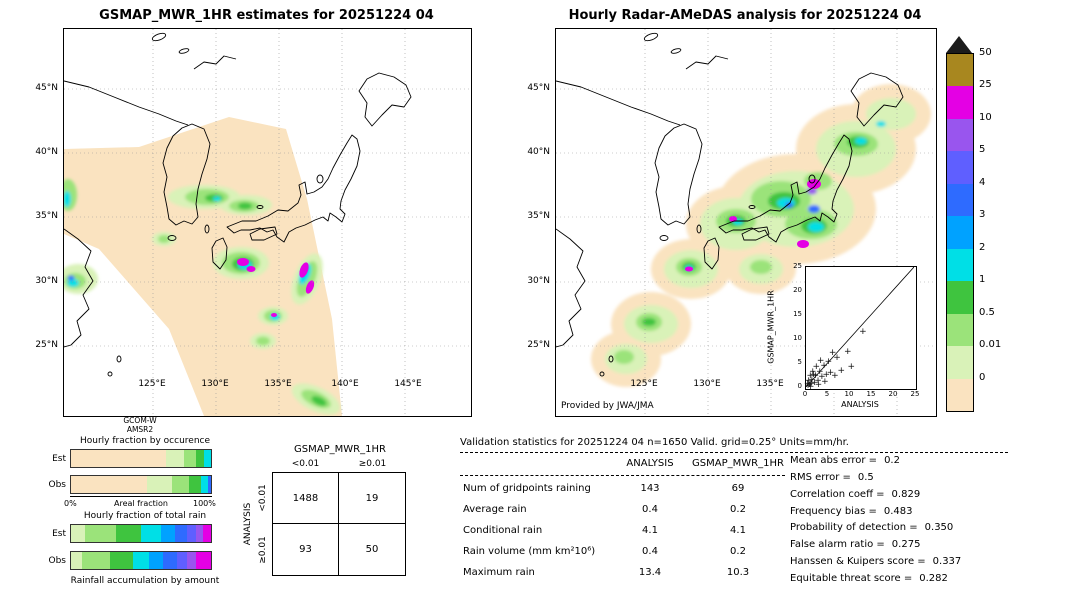  Describe the element at coordinates (340, 449) in the screenshot. I see `contingency-axis-title: GSMAP_MWR_1HR` at that location.